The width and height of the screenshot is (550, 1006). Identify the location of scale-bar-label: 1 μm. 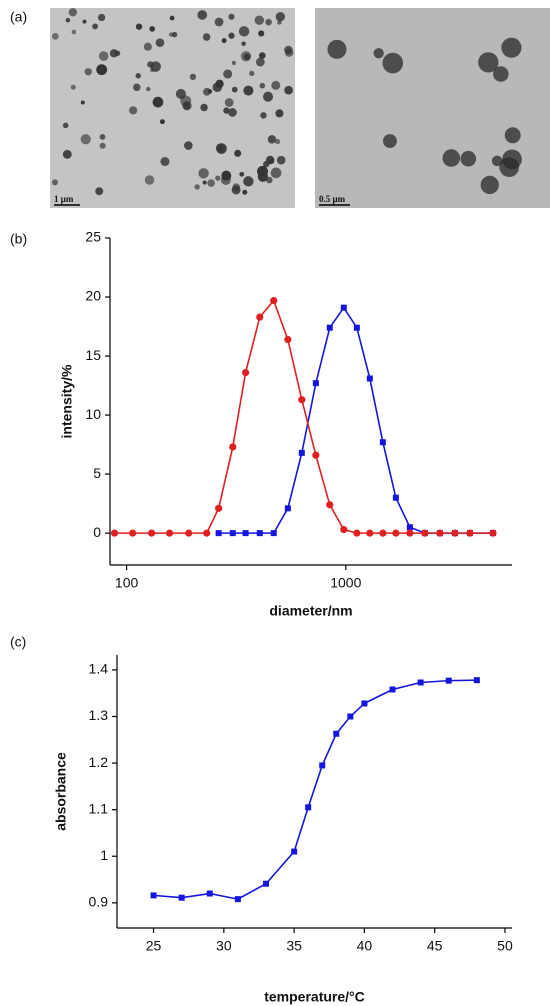
(64, 199).